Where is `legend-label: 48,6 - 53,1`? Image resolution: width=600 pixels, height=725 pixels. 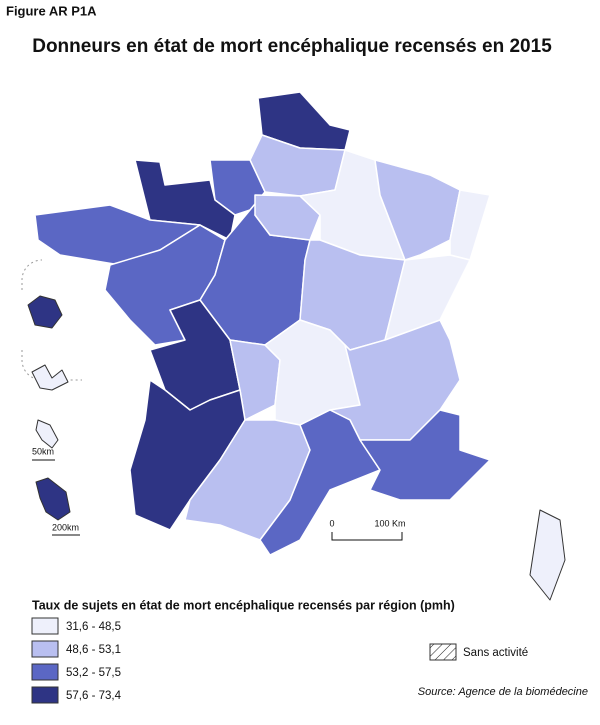
legend-label: 48,6 - 53,1 is located at coordinates (93, 650).